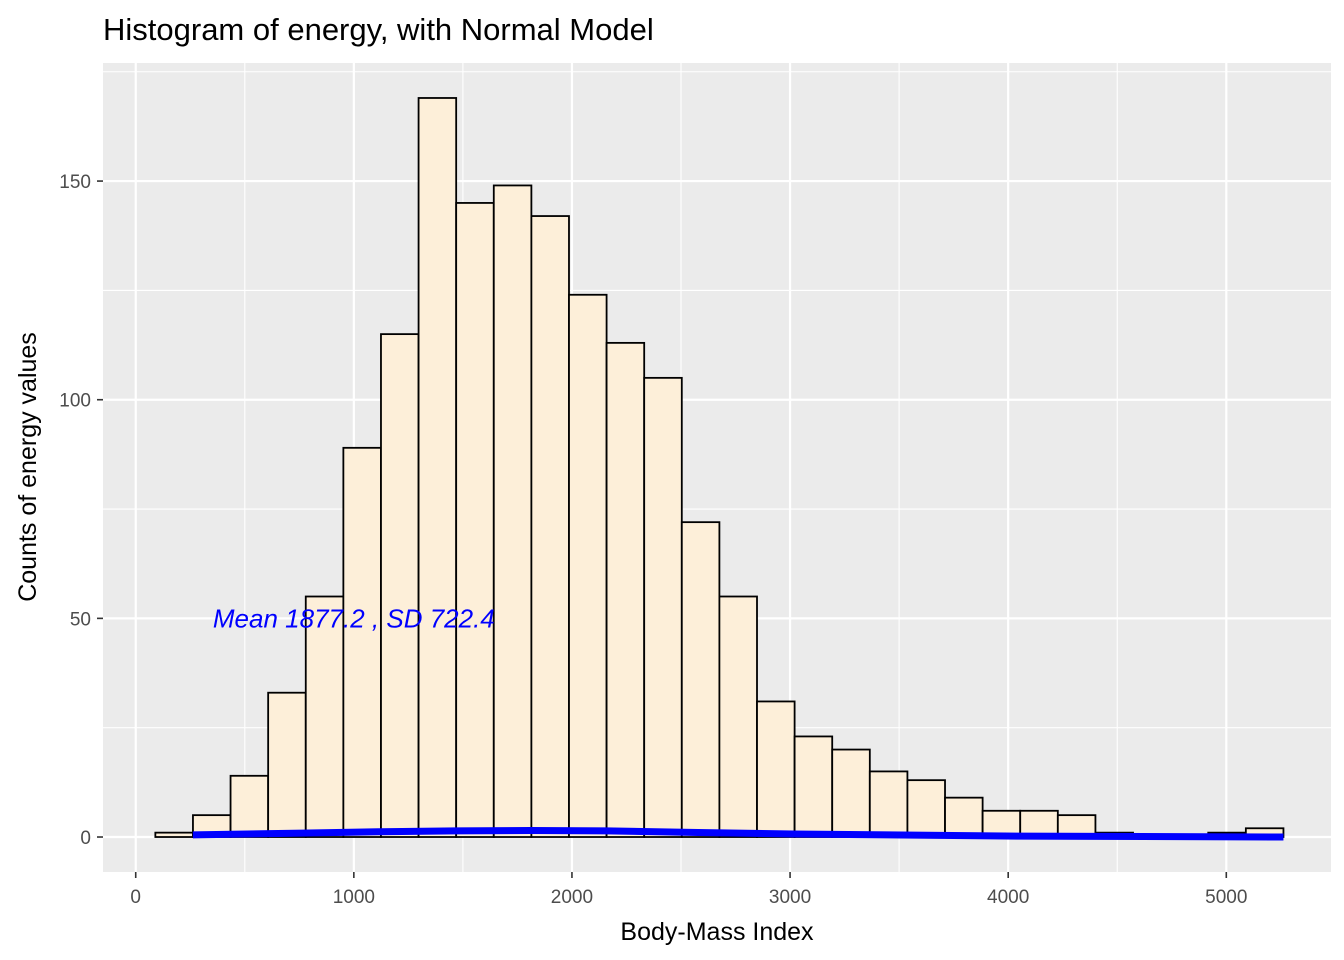  Describe the element at coordinates (688, 890) in the screenshot. I see `x-axis-ticks: 0 1000 2000 3000 4000 5000` at that location.